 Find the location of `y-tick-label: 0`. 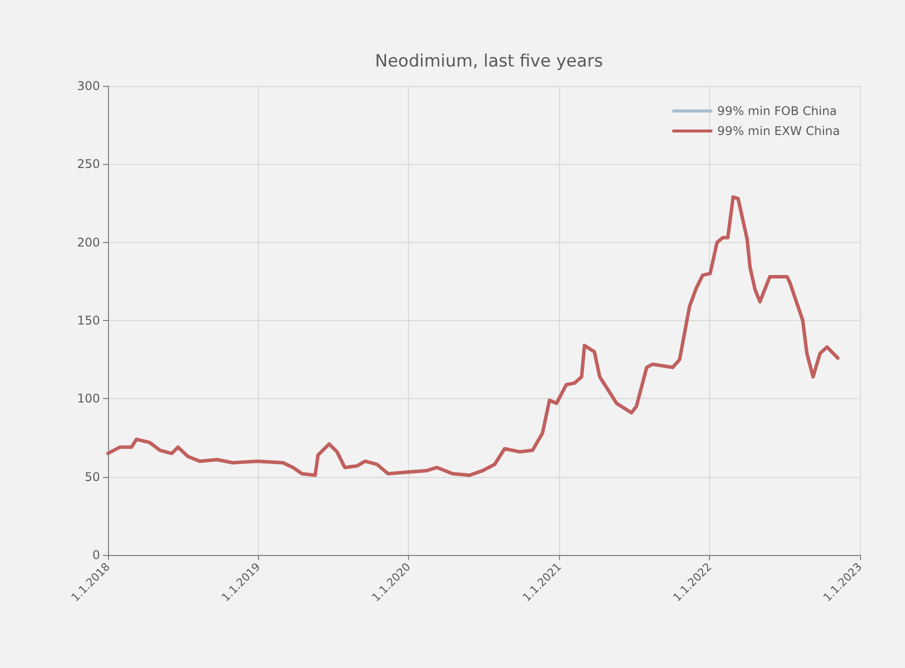

y-tick-label: 0 is located at coordinates (96, 555).